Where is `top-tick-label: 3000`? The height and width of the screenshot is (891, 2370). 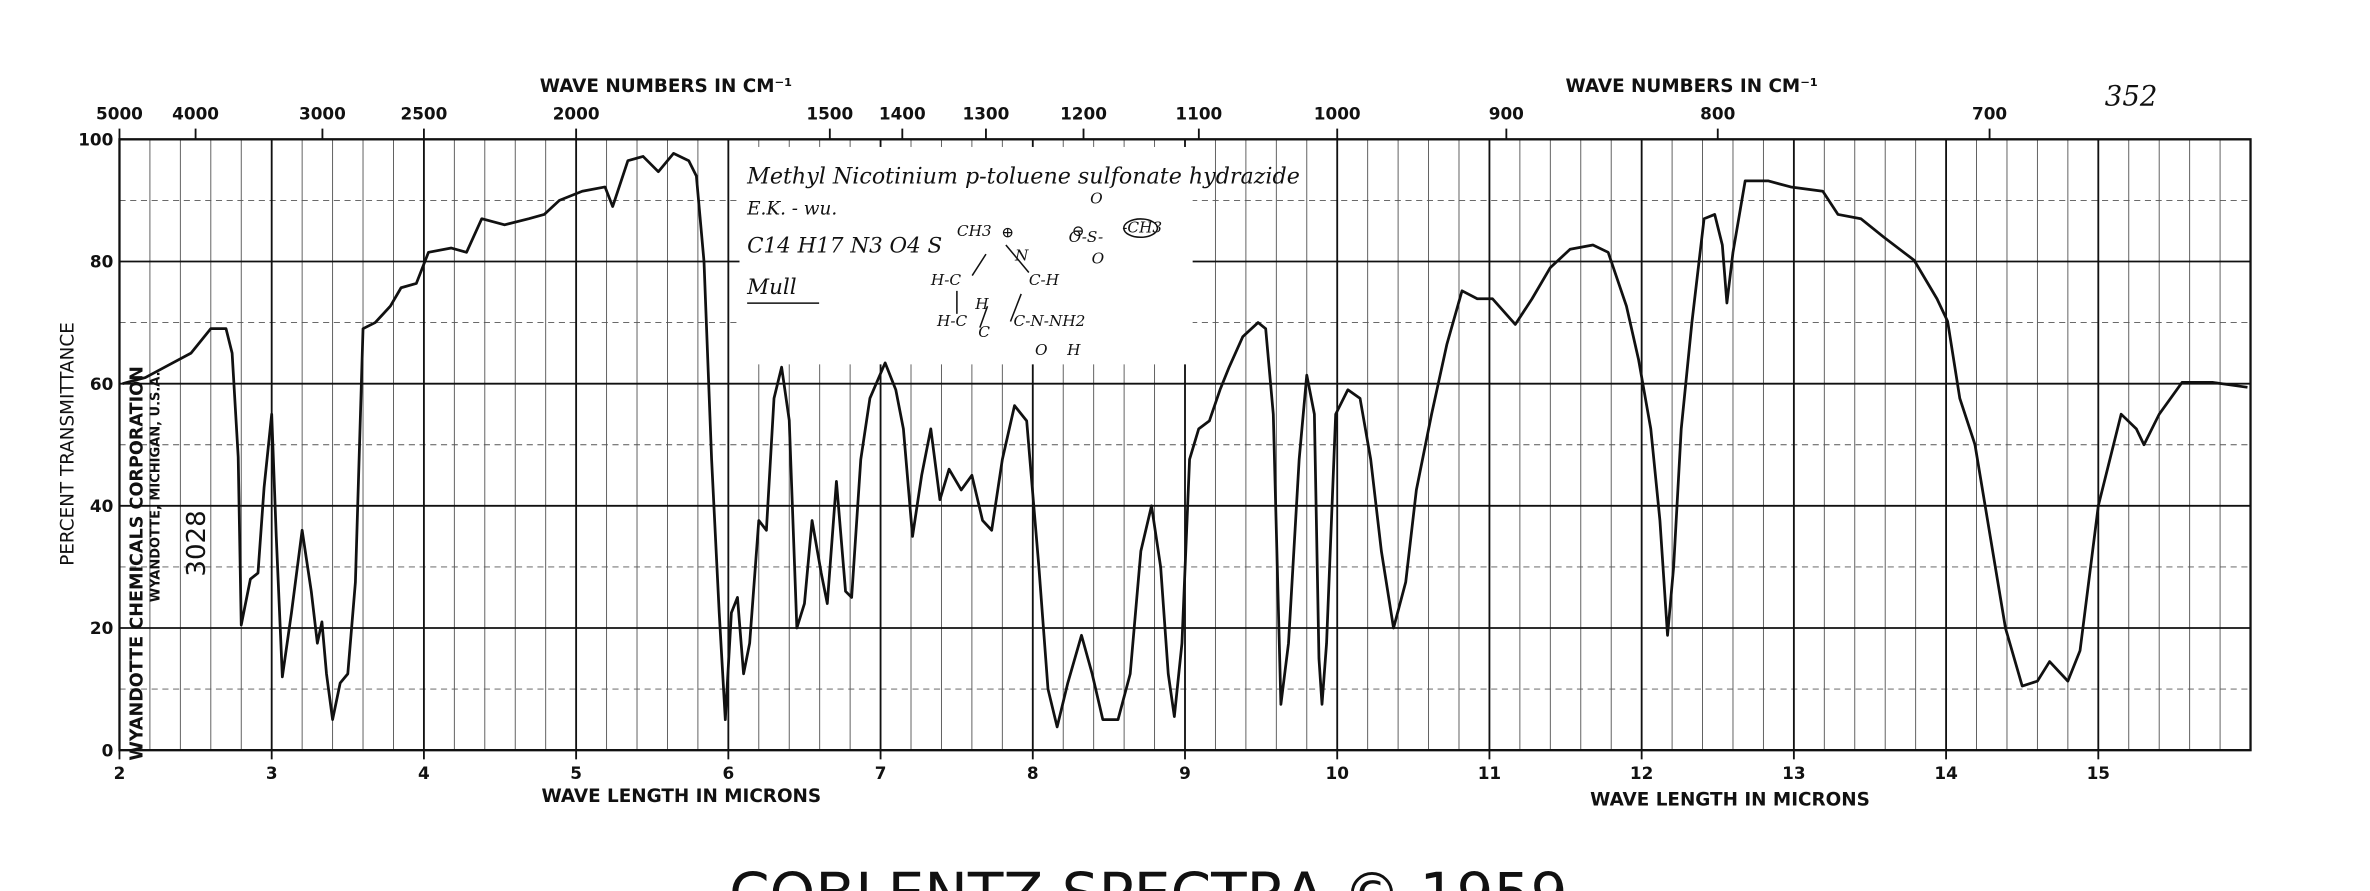
top-tick-label: 3000 is located at coordinates (322, 113).